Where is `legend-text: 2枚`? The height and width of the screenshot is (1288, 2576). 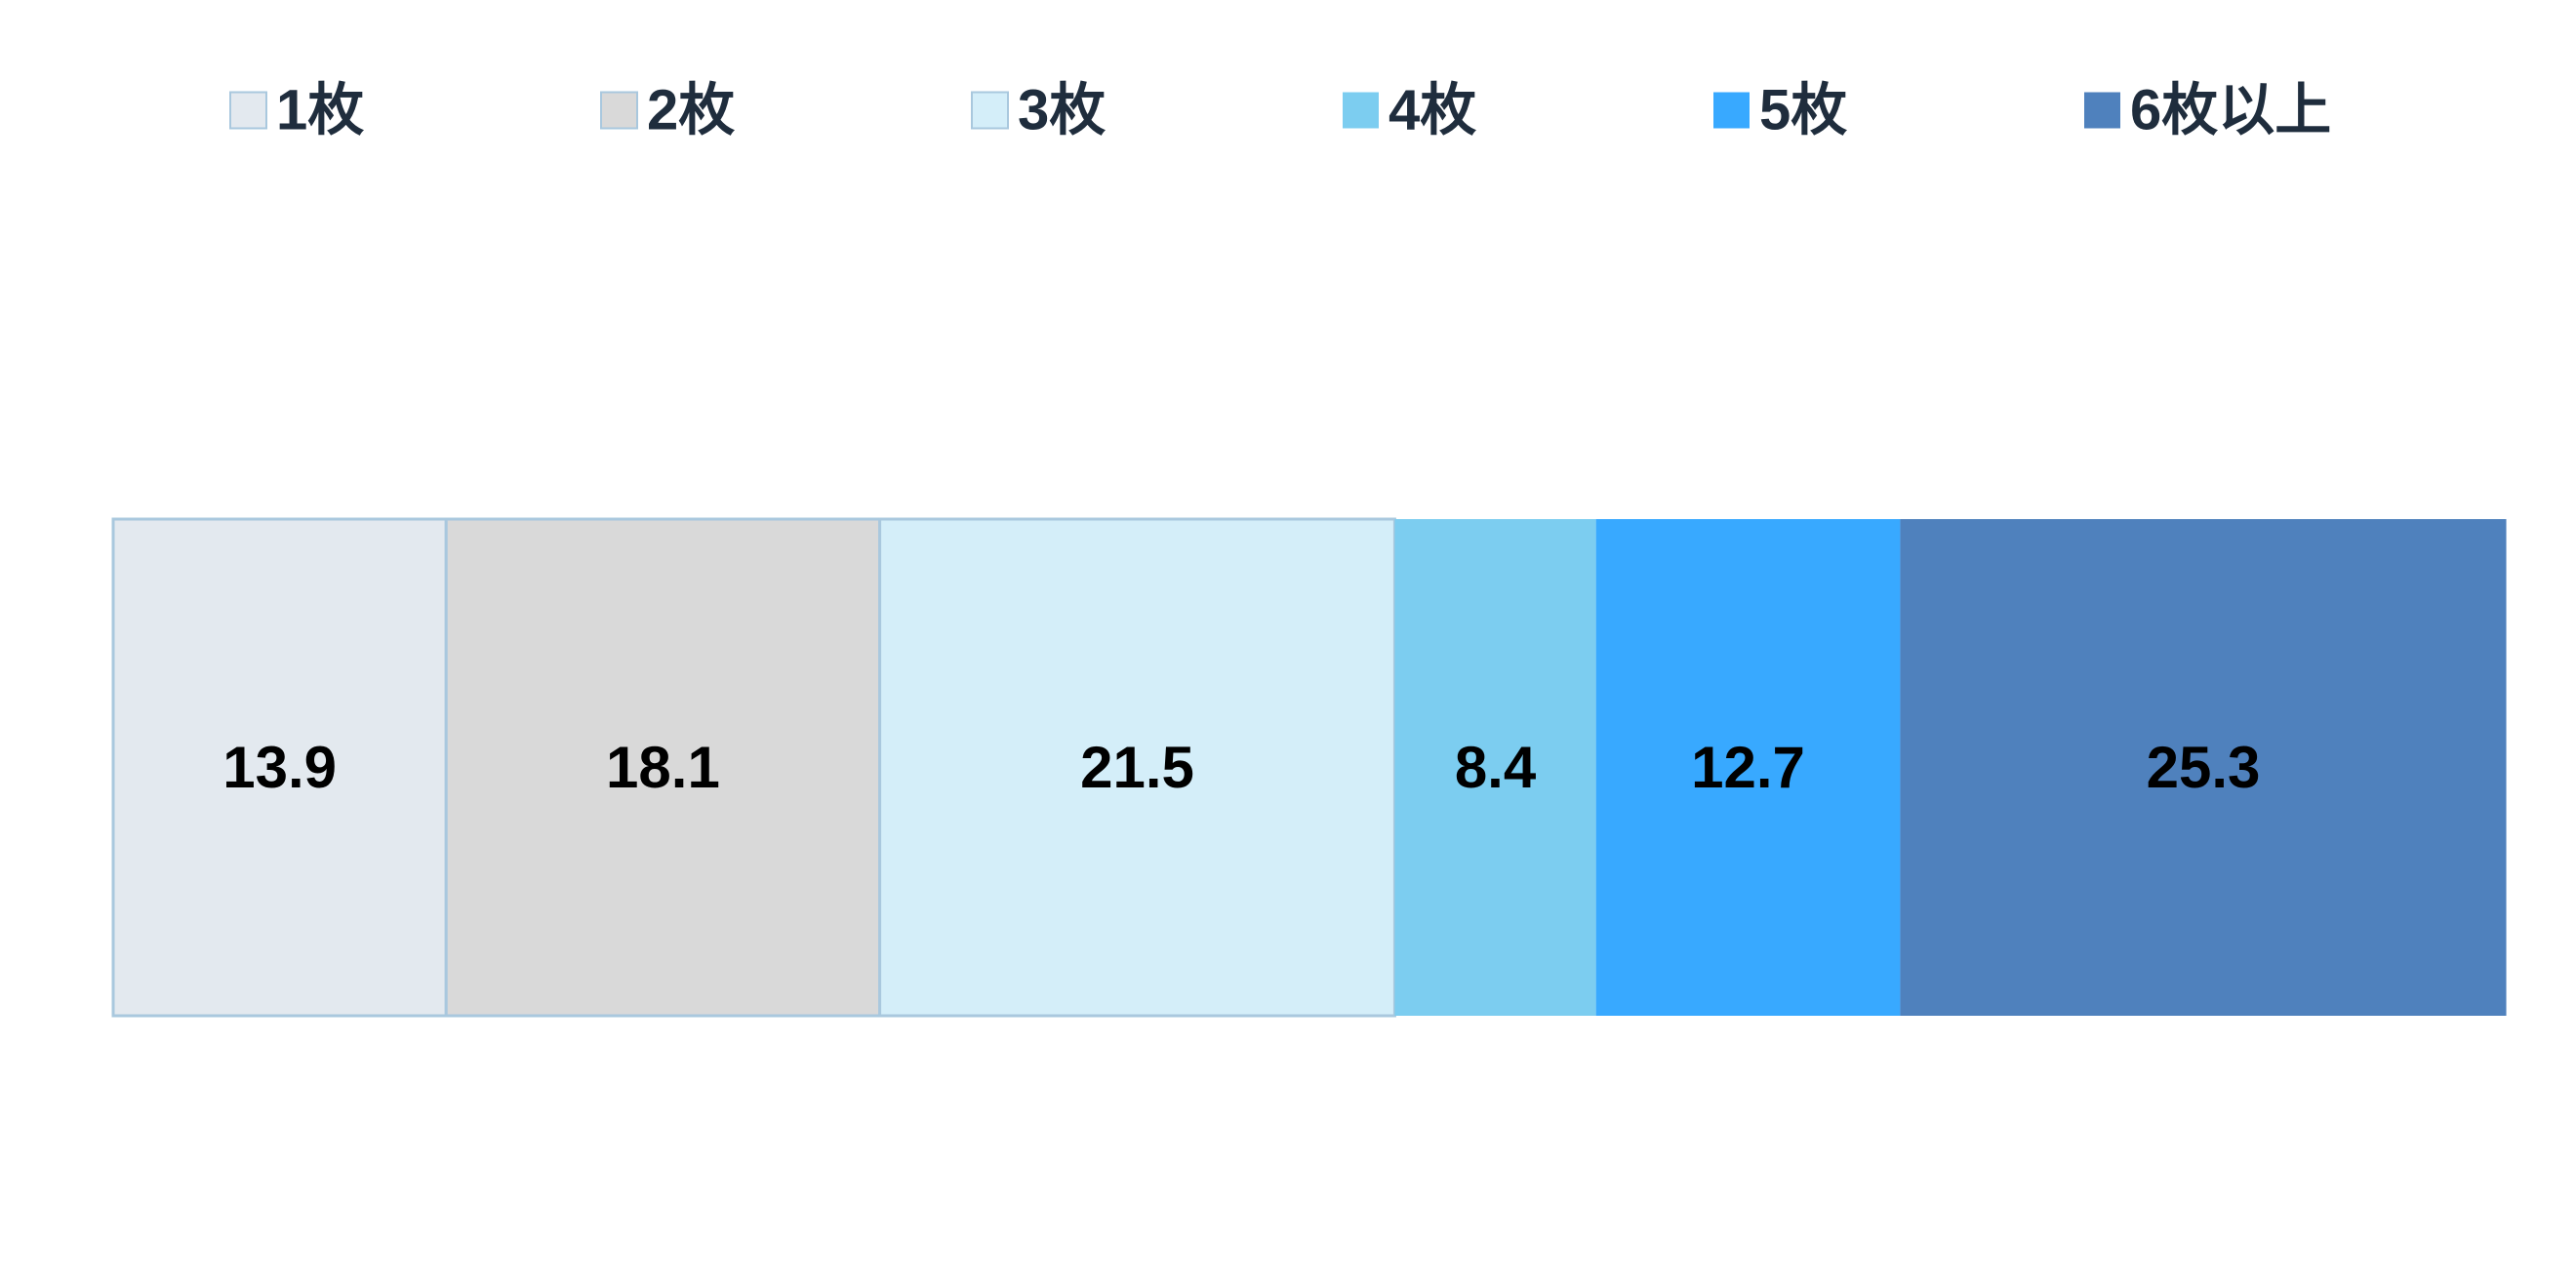 legend-text: 2枚 is located at coordinates (691, 110).